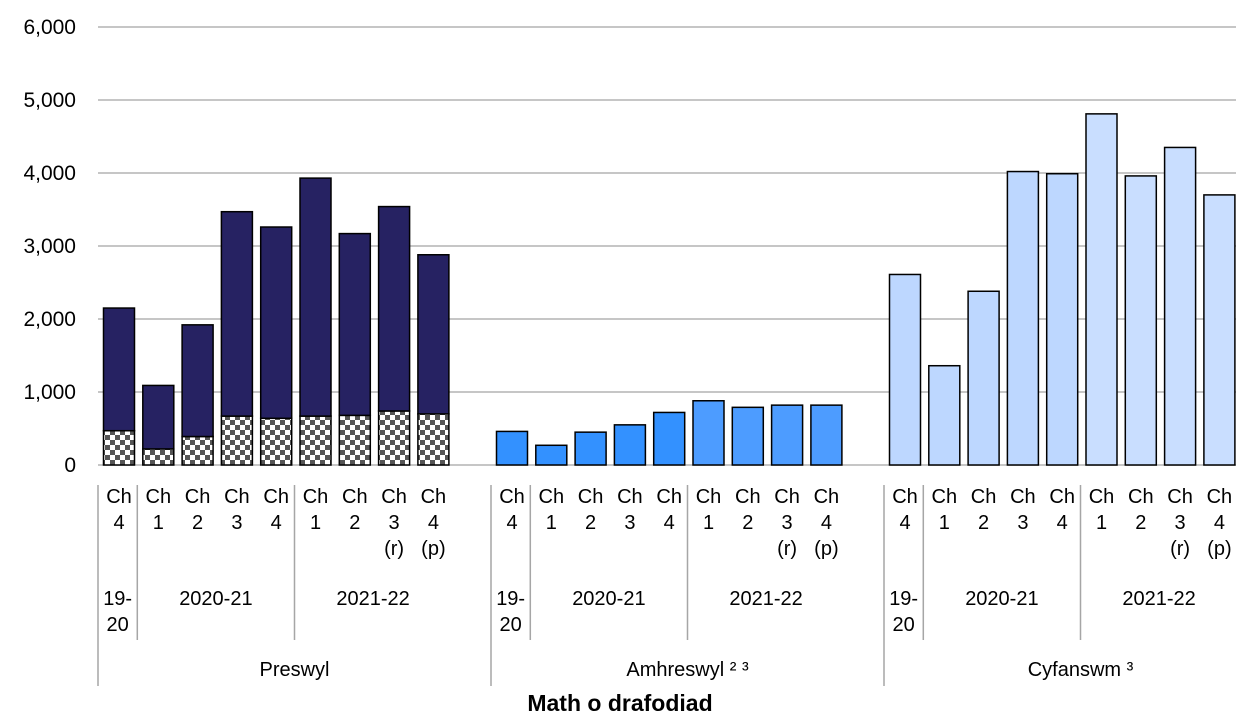 The image size is (1236, 713). What do you see at coordinates (49, 173) in the screenshot?
I see `y-tick-label: 4,000` at bounding box center [49, 173].